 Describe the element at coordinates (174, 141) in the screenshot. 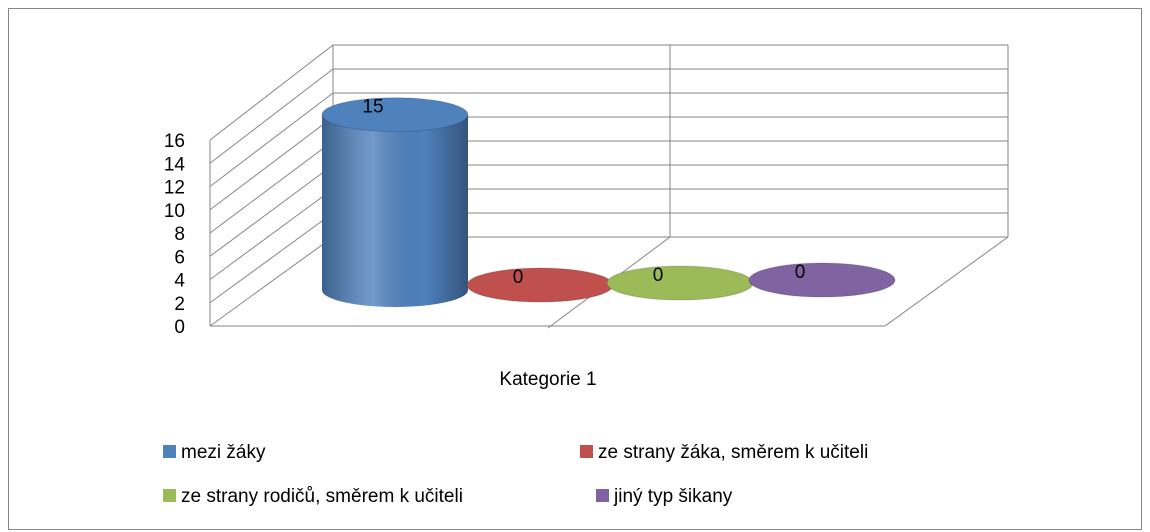

I see `y-tick-label: 16` at that location.